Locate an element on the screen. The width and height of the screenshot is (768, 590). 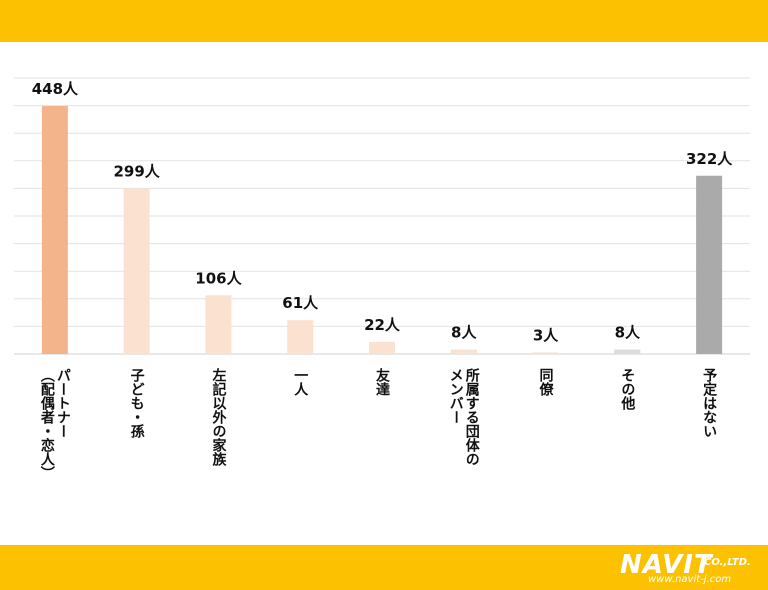
bottom-band is located at coordinates (384, 567).